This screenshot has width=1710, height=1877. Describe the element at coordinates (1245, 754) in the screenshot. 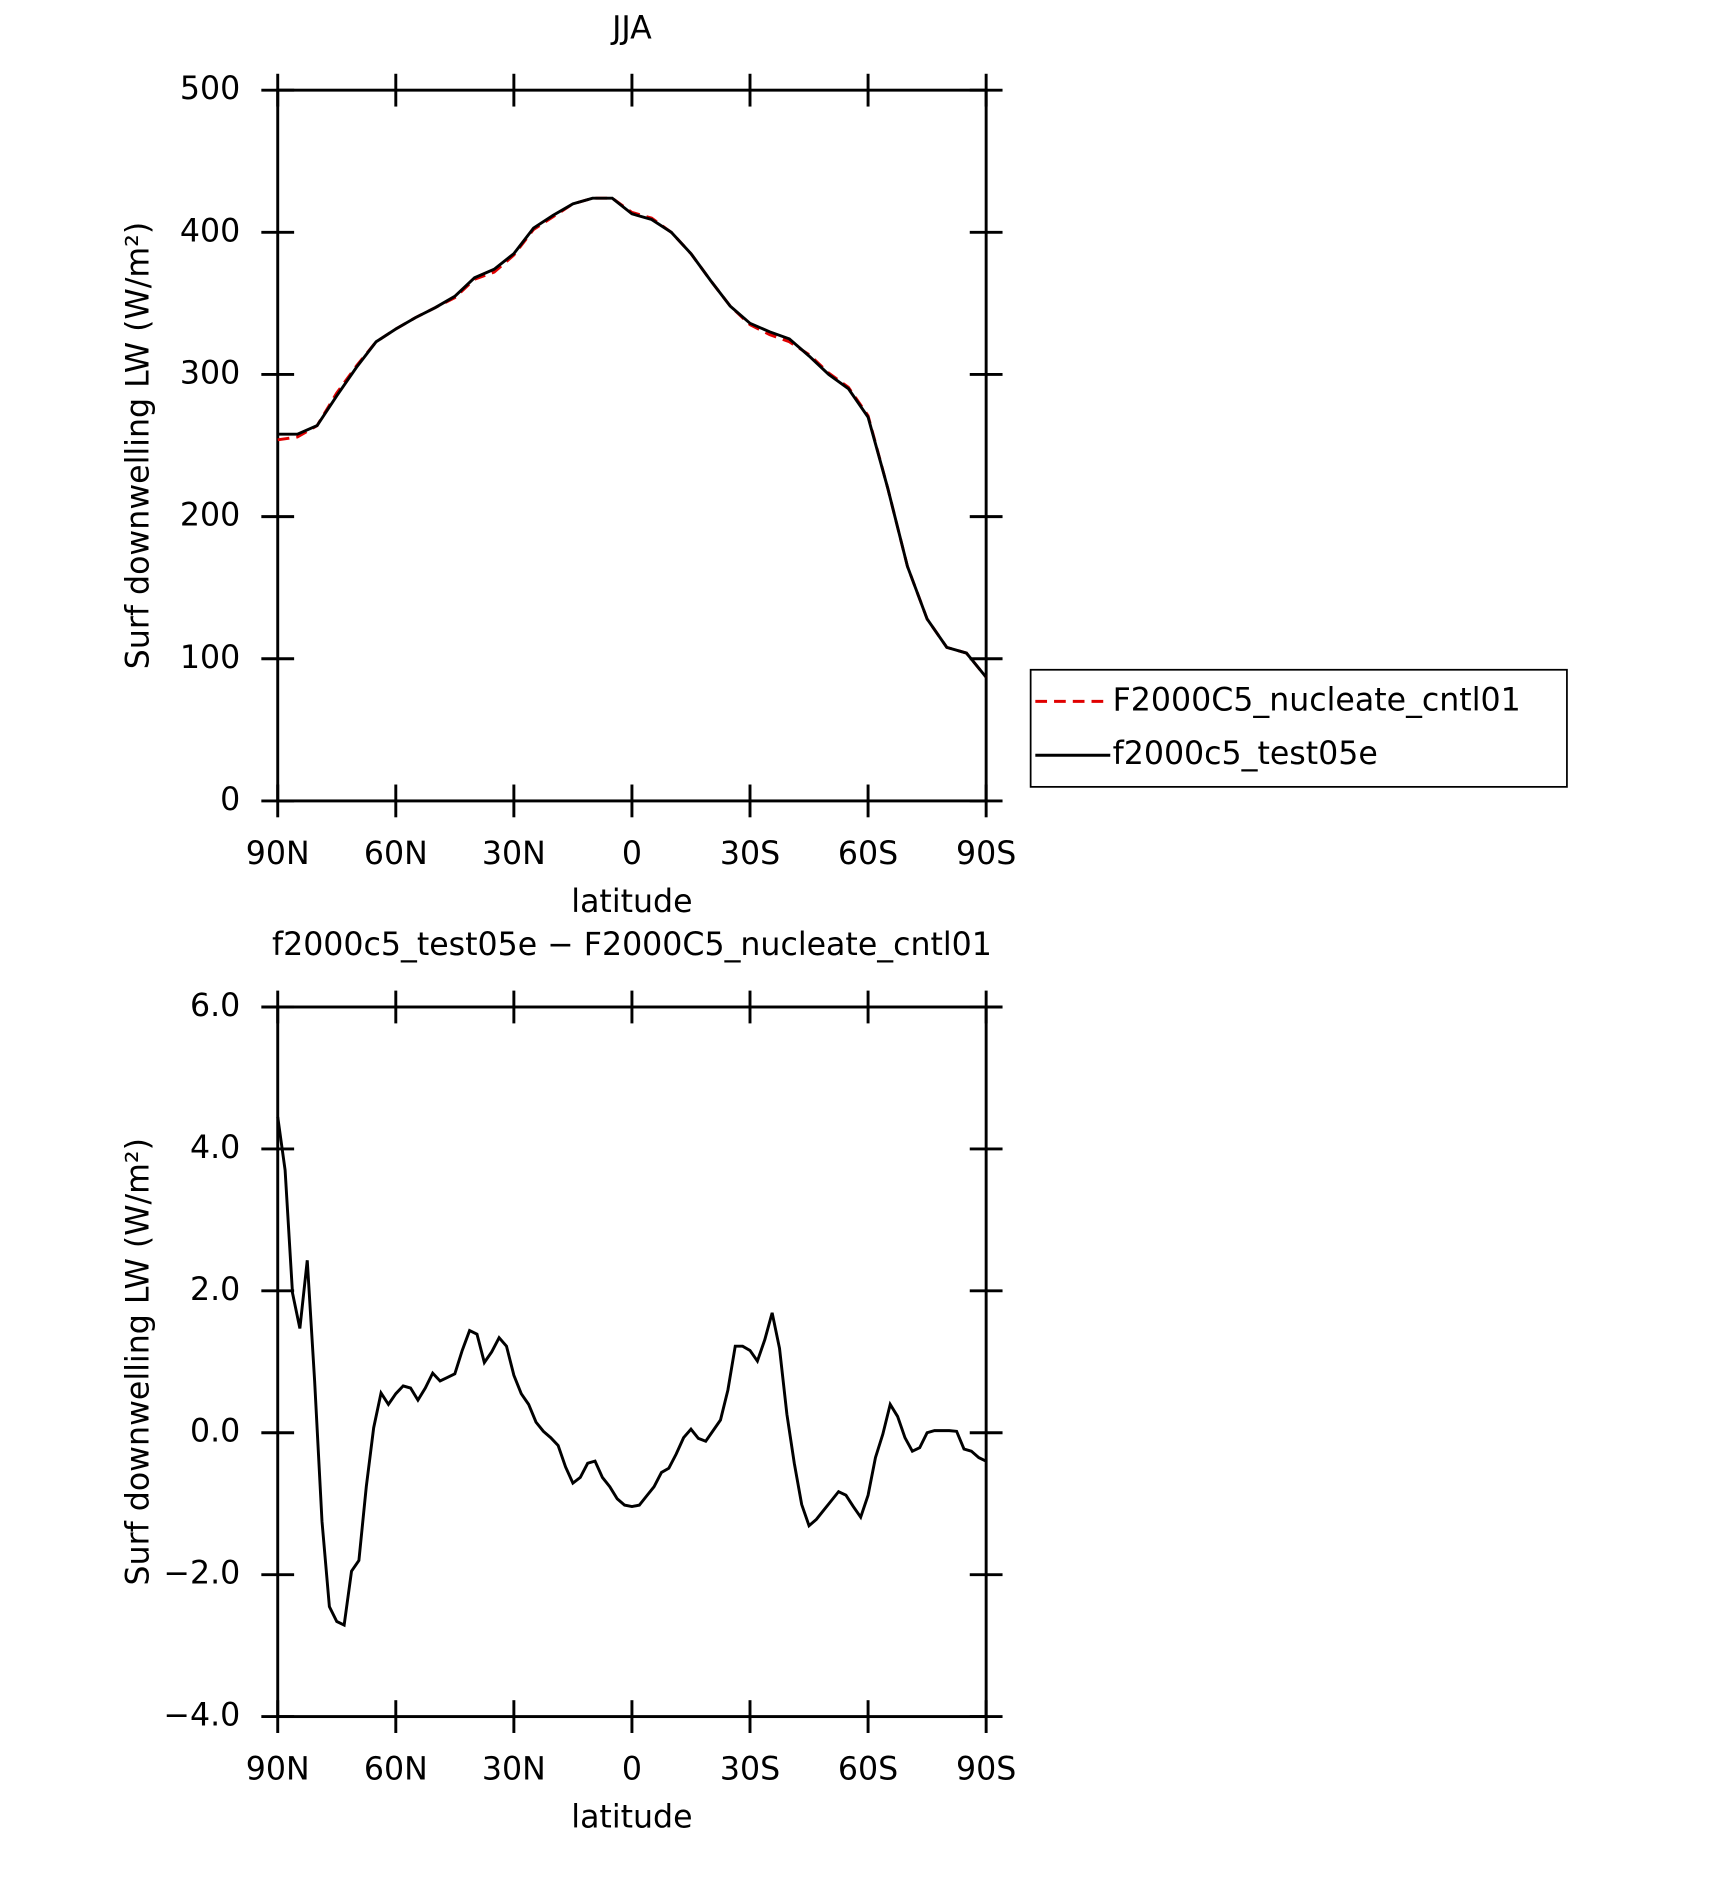

I see `legend-label: f2000c5_test05e` at that location.